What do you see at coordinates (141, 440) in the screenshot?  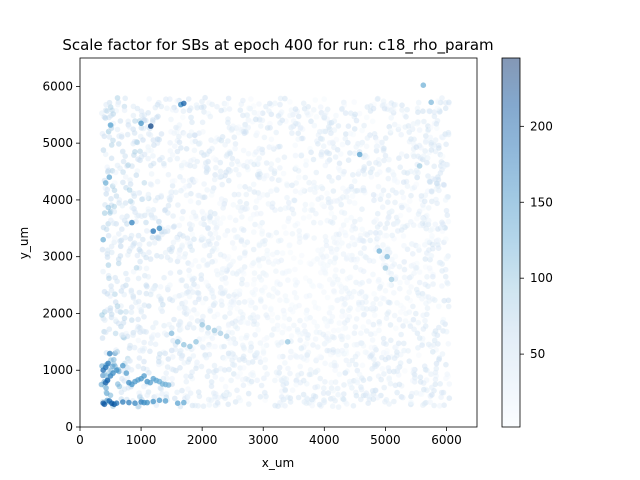 I see `x-tick-label: 1000` at bounding box center [141, 440].